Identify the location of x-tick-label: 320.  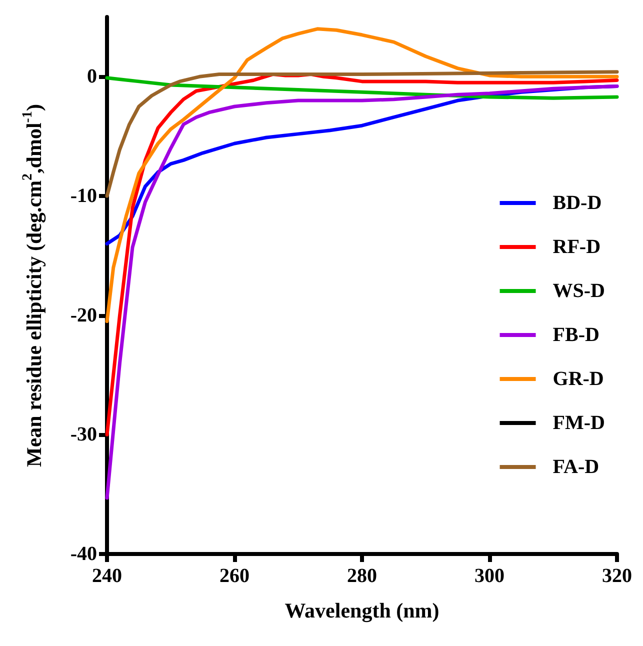
(617, 576).